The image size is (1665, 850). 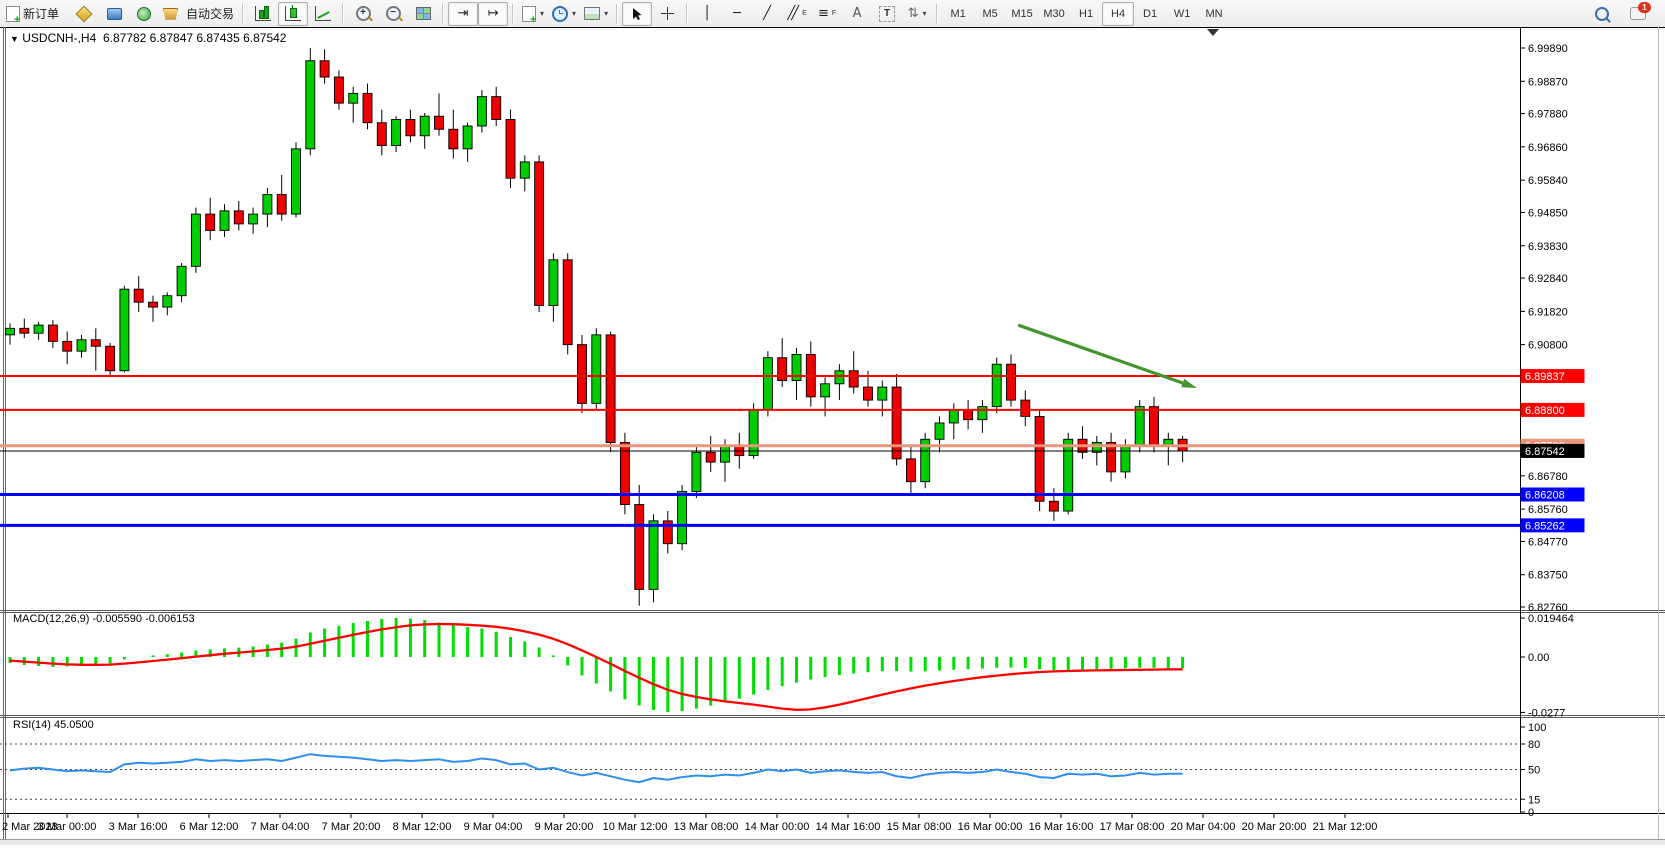 What do you see at coordinates (280, 827) in the screenshot?
I see `time-axis-label: 7 Mar 04:00` at bounding box center [280, 827].